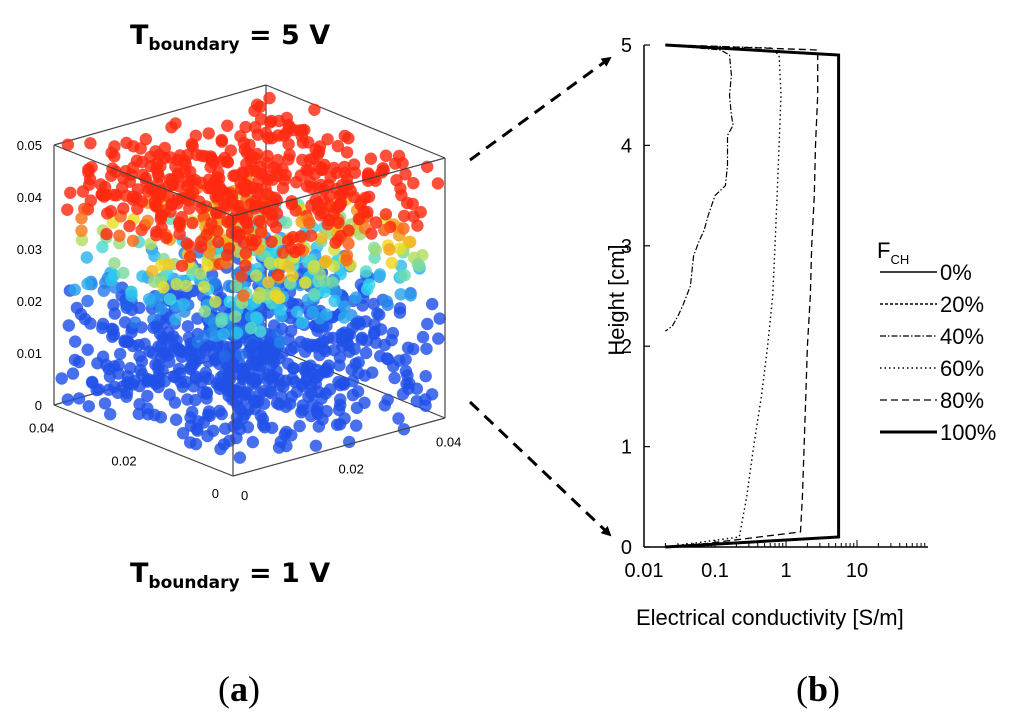 The width and height of the screenshot is (1024, 717). Describe the element at coordinates (626, 548) in the screenshot. I see `y-tick-label: 0` at that location.